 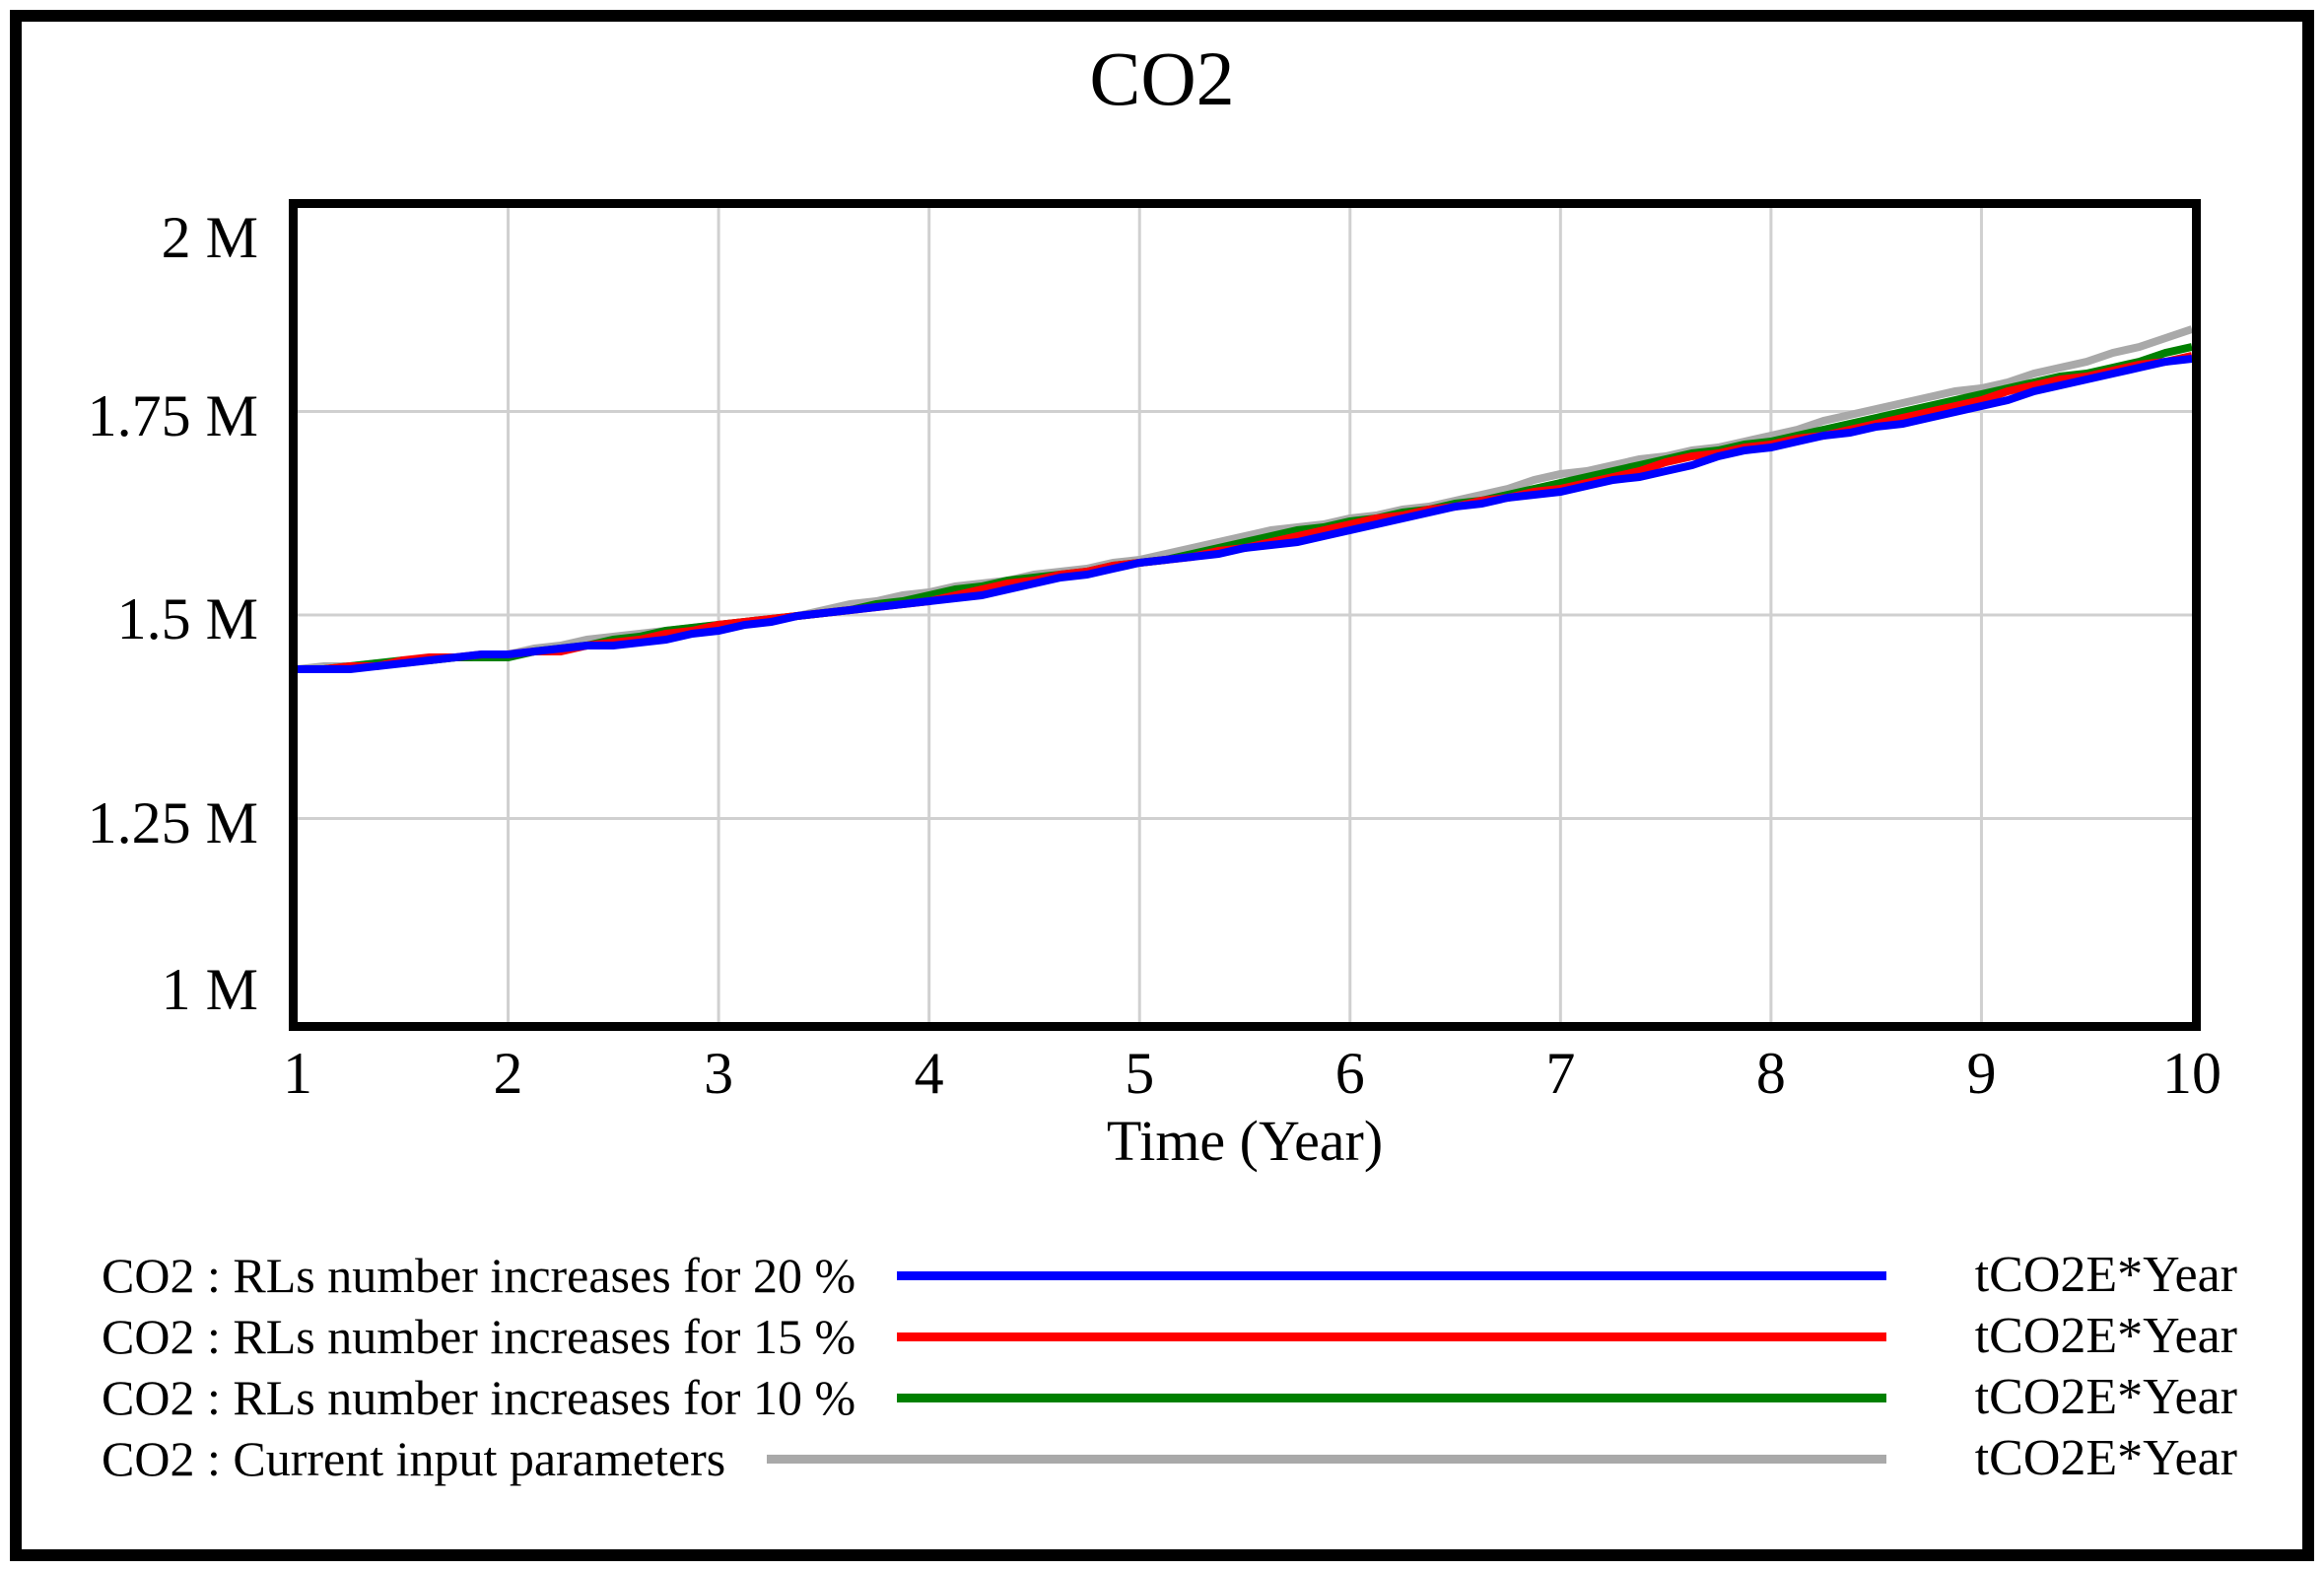 What do you see at coordinates (1245, 1141) in the screenshot?
I see `x-axis-title: Time (Year)` at bounding box center [1245, 1141].